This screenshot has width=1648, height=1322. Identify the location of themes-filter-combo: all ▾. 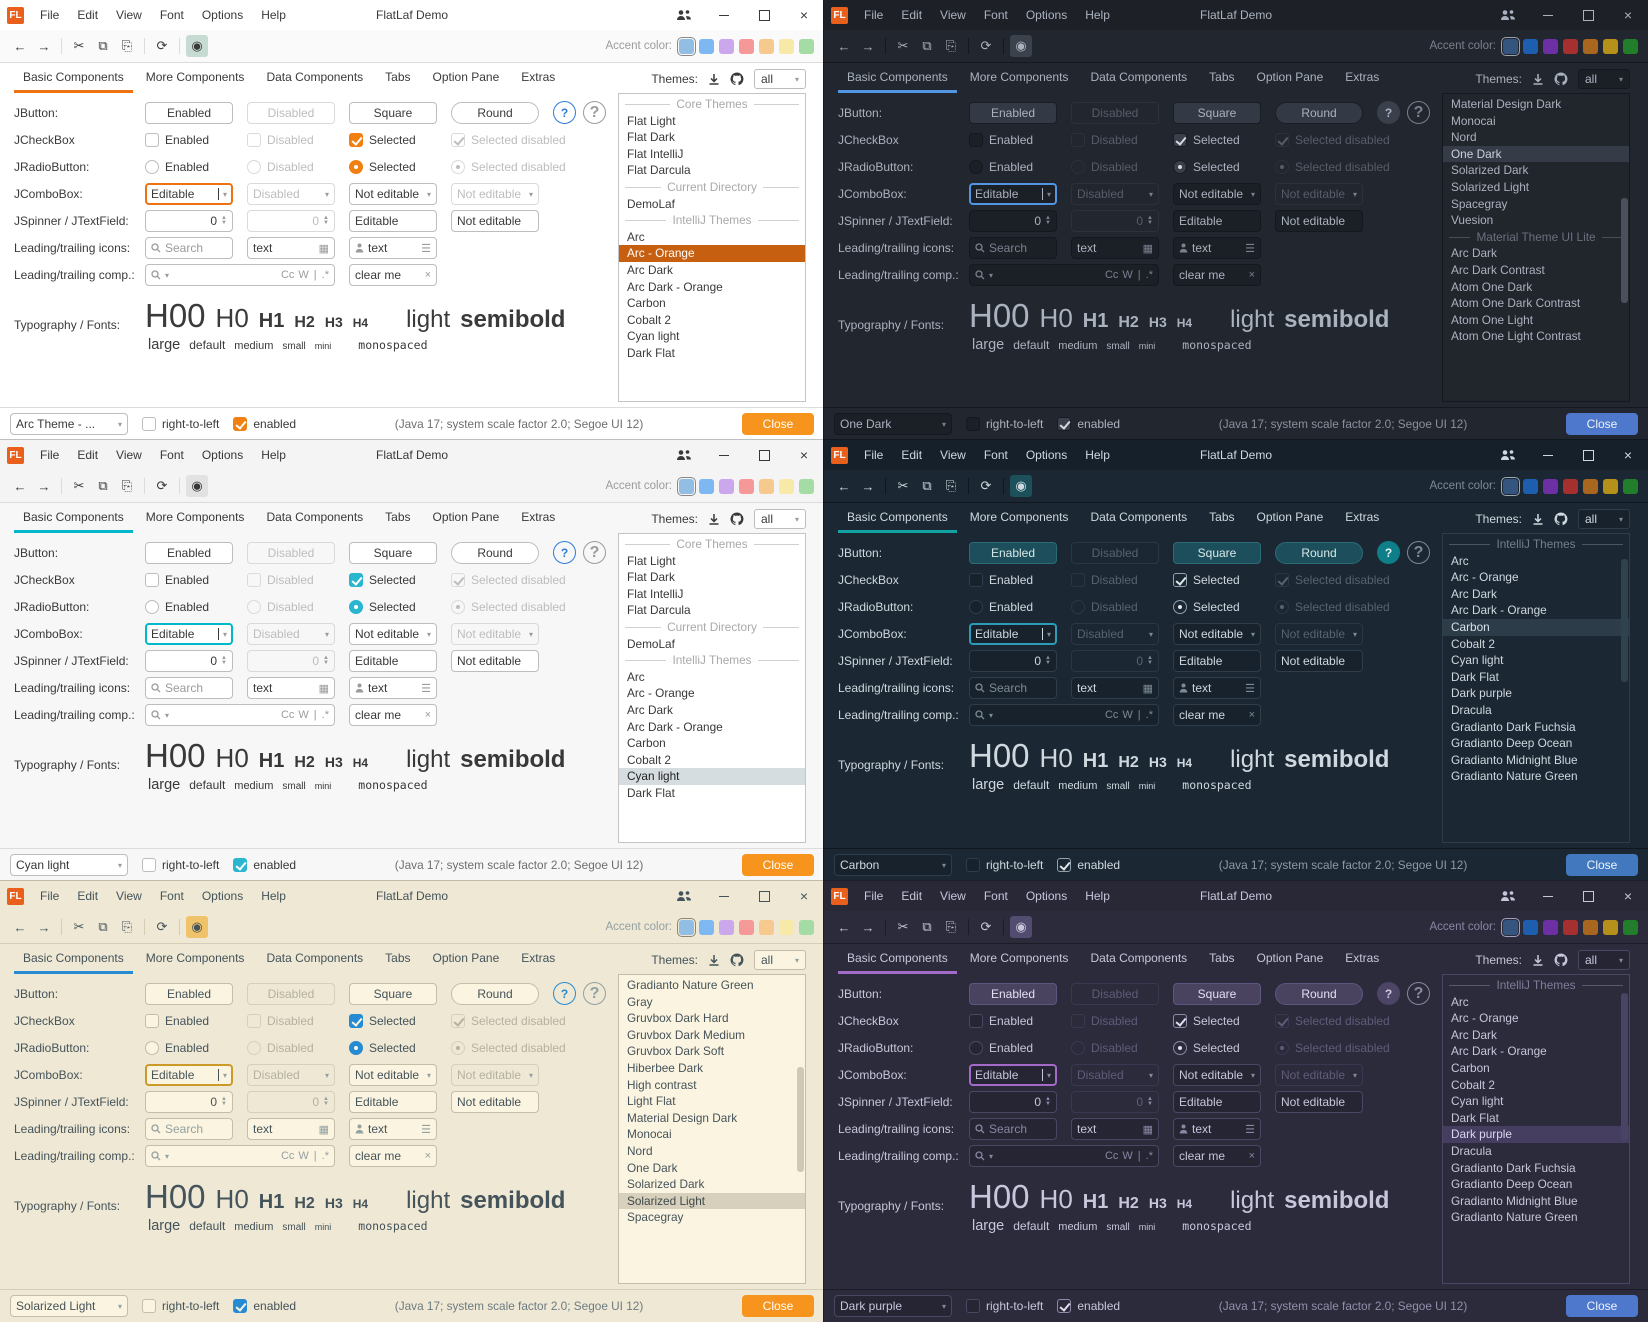
(1604, 79).